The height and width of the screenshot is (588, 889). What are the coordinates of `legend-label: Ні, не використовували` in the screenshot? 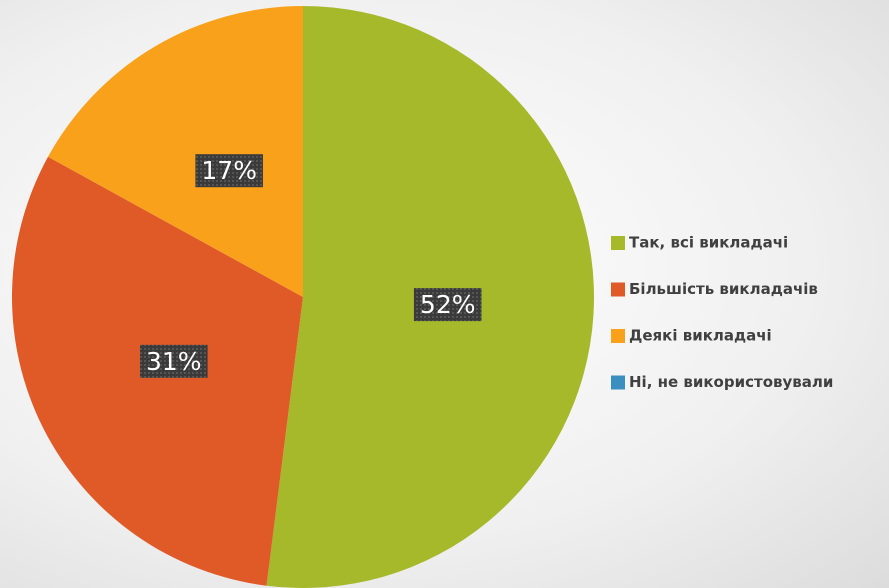 It's located at (731, 382).